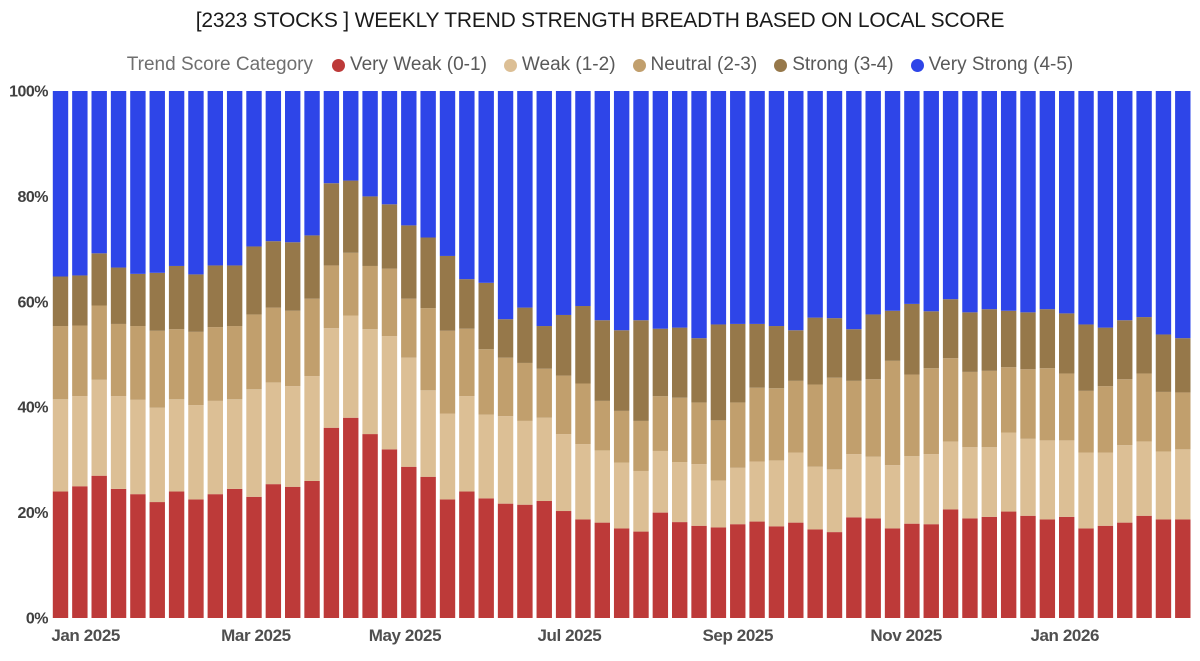 The height and width of the screenshot is (661, 1200). What do you see at coordinates (409, 65) in the screenshot?
I see `legend-item-very-0: Very Weak (0-1)` at bounding box center [409, 65].